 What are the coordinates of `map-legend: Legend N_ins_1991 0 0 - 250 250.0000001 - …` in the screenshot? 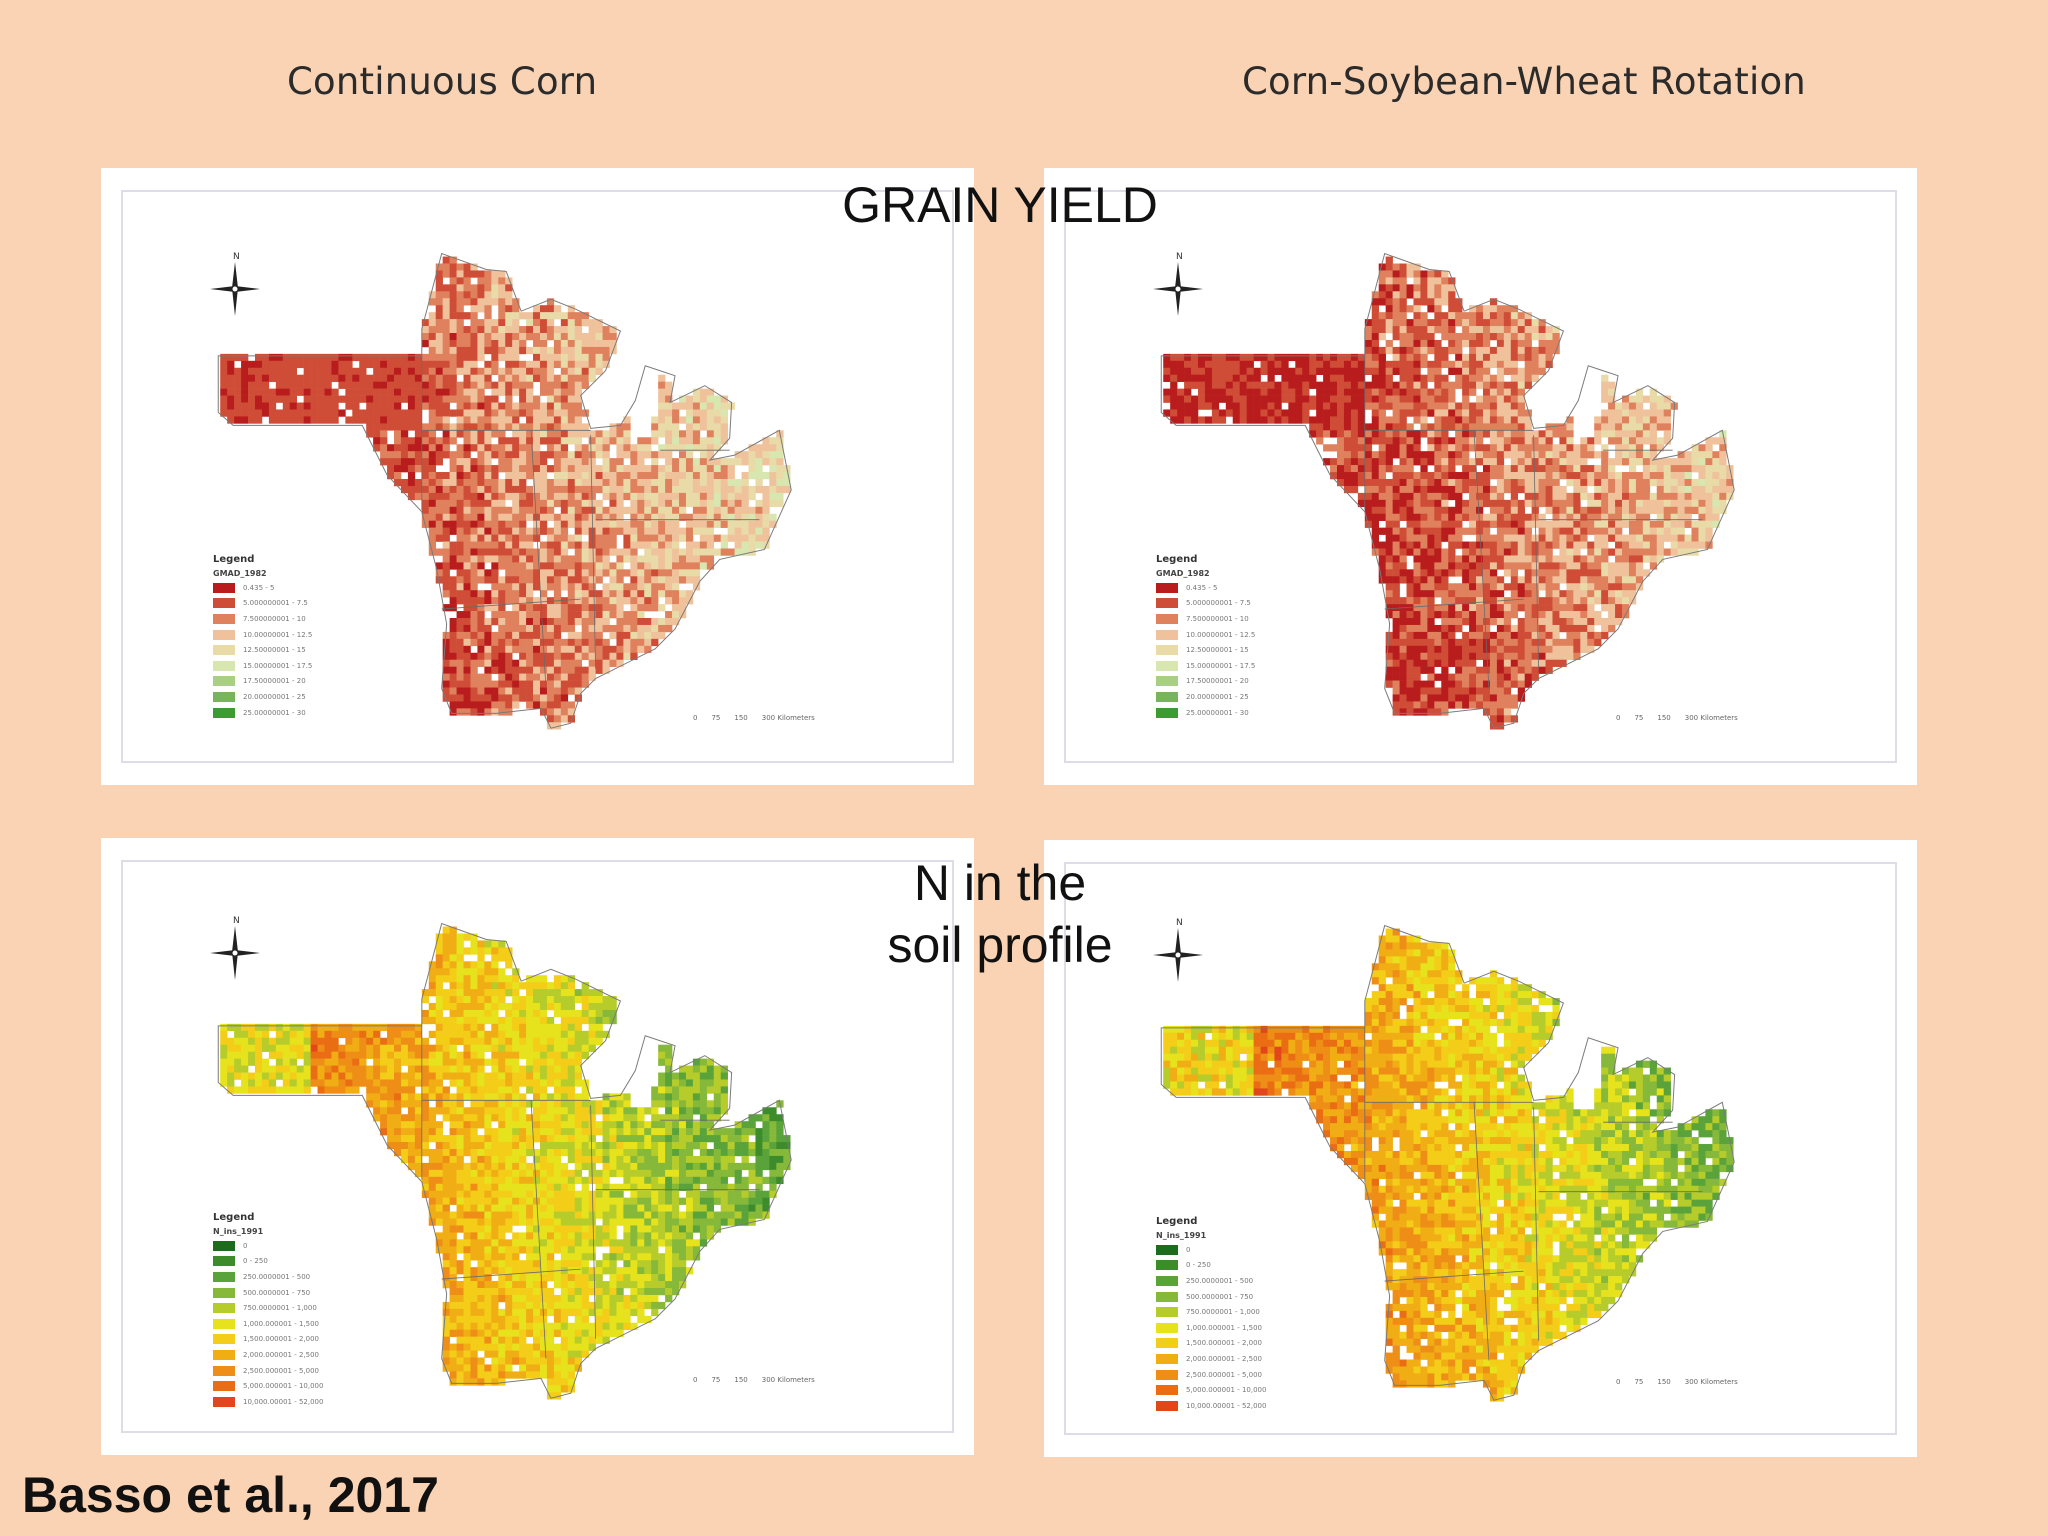 It's located at (1211, 1315).